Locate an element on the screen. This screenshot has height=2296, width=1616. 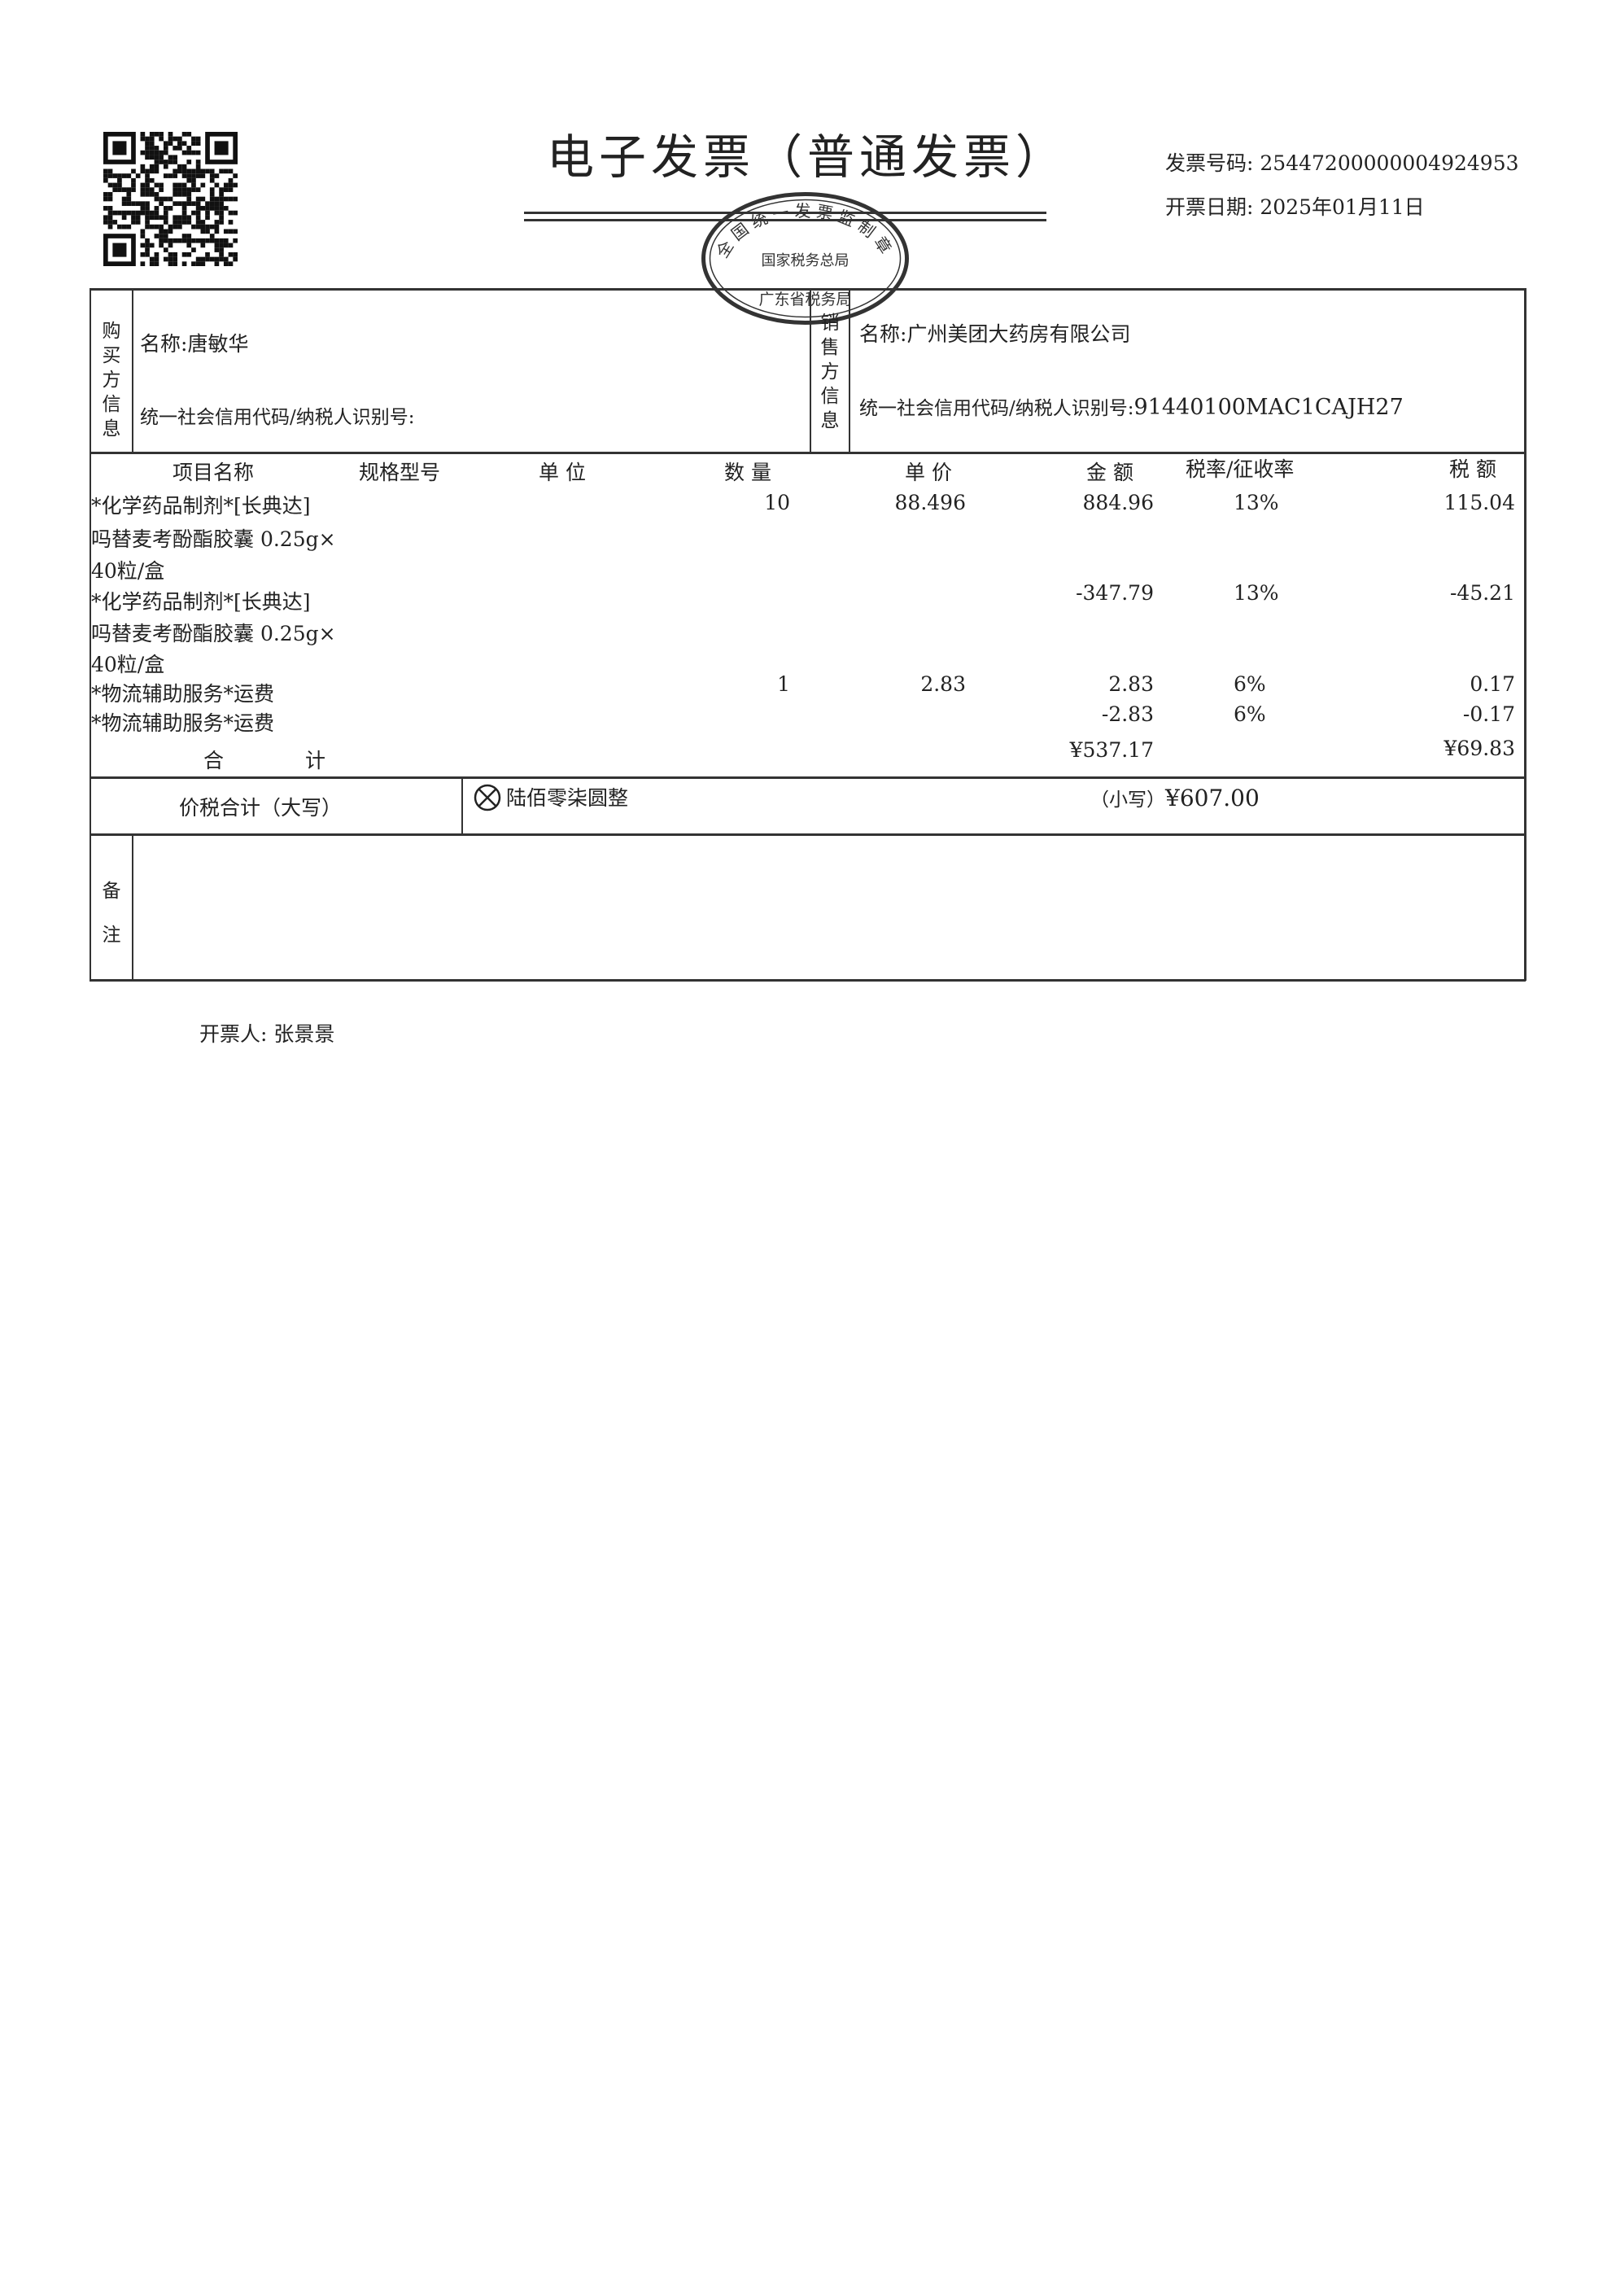
buyer-name: 名称:唐敏华 is located at coordinates (194, 344).